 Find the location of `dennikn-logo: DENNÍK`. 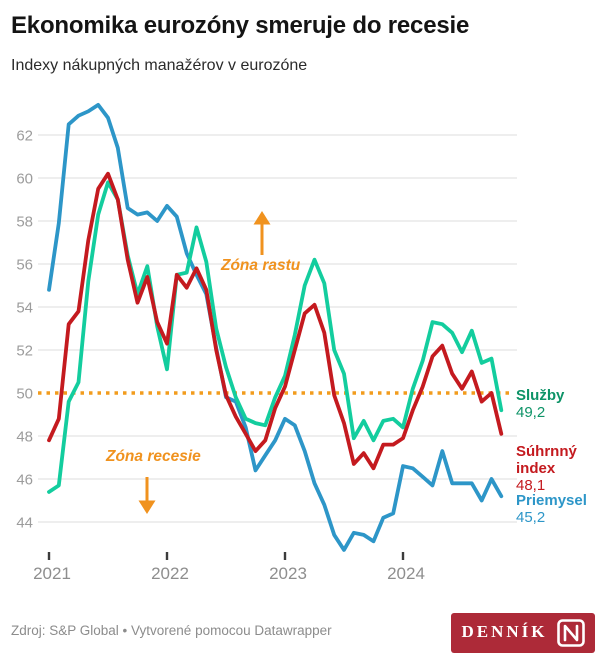

dennikn-logo: DENNÍK is located at coordinates (523, 633).